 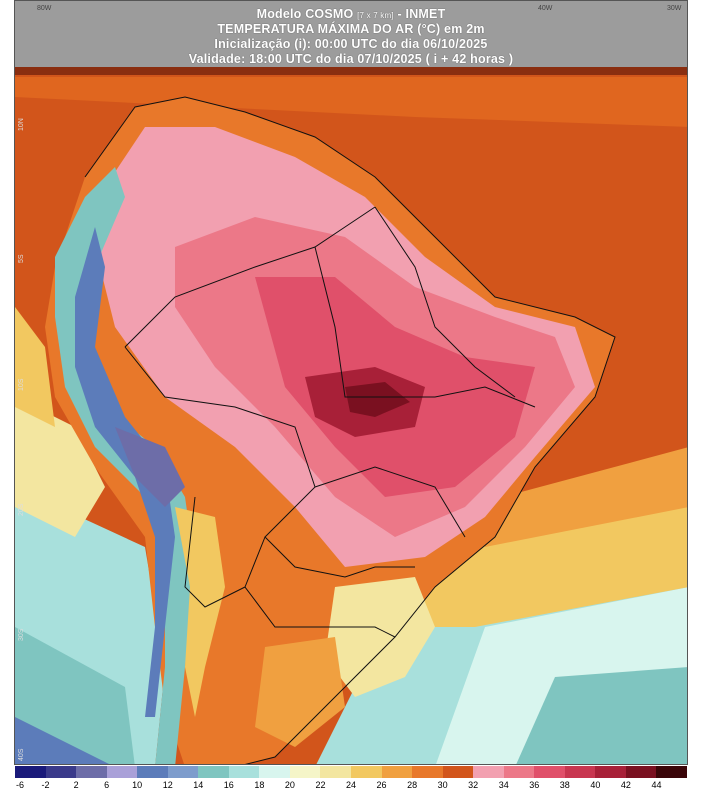 I want to click on legend-tick-label: 2, so click(x=76, y=785).